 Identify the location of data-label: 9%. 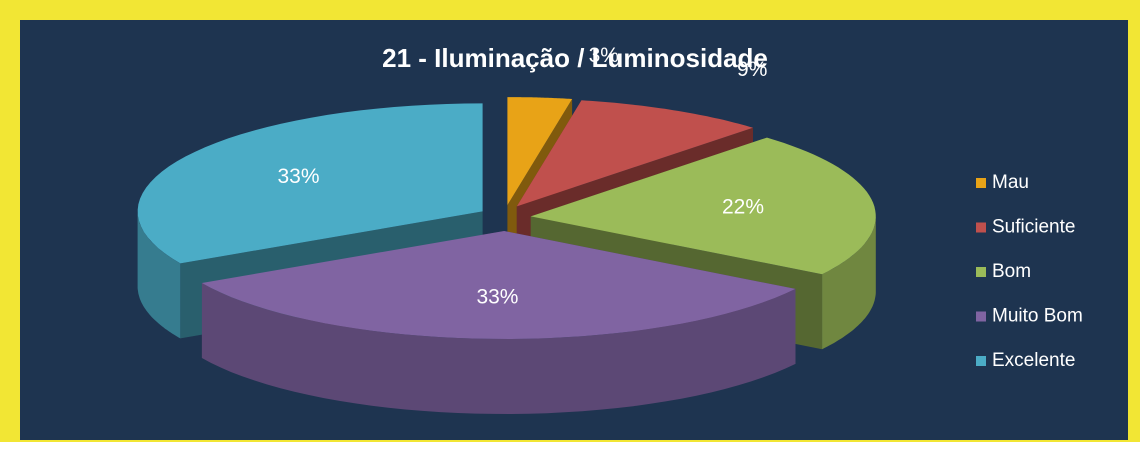
(752, 69).